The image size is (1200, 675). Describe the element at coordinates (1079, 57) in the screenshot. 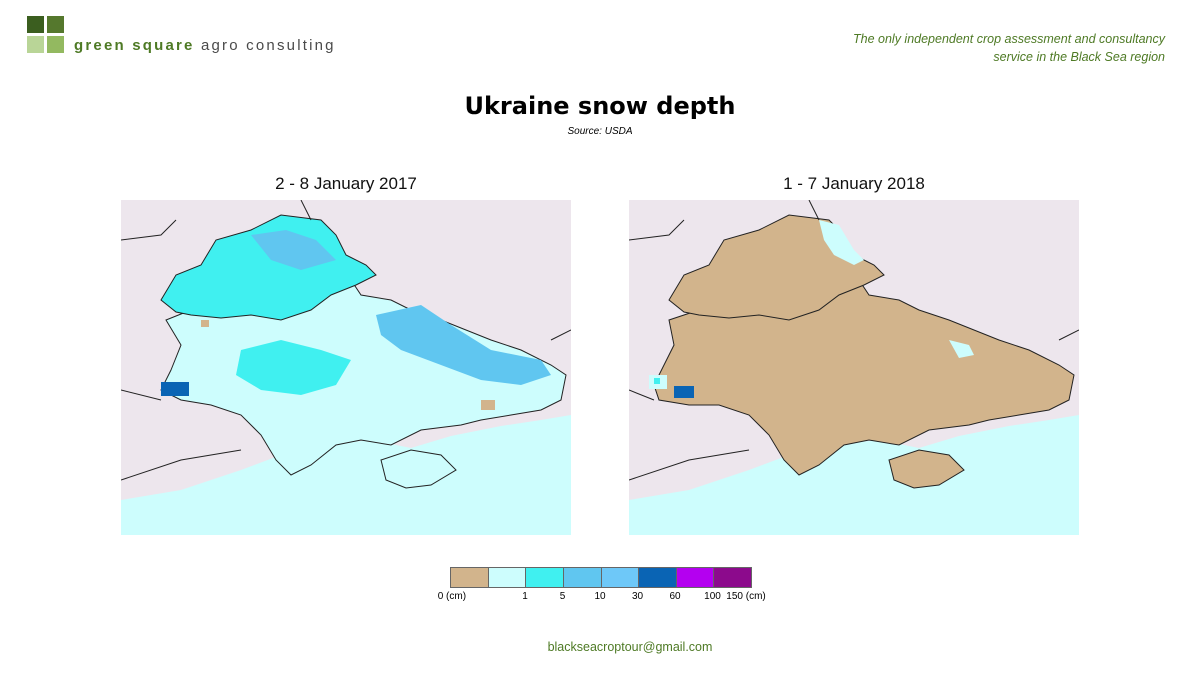

I see `tagline-line-2: service in the Black Sea region` at that location.